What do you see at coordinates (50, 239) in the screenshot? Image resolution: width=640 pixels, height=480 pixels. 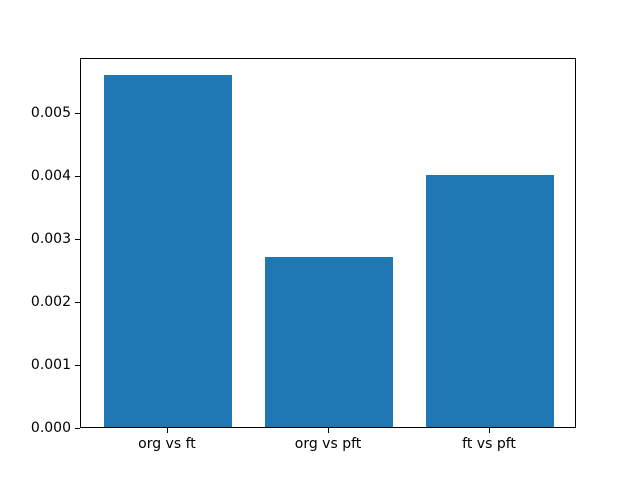 I see `y-tick-label: 0.003` at bounding box center [50, 239].